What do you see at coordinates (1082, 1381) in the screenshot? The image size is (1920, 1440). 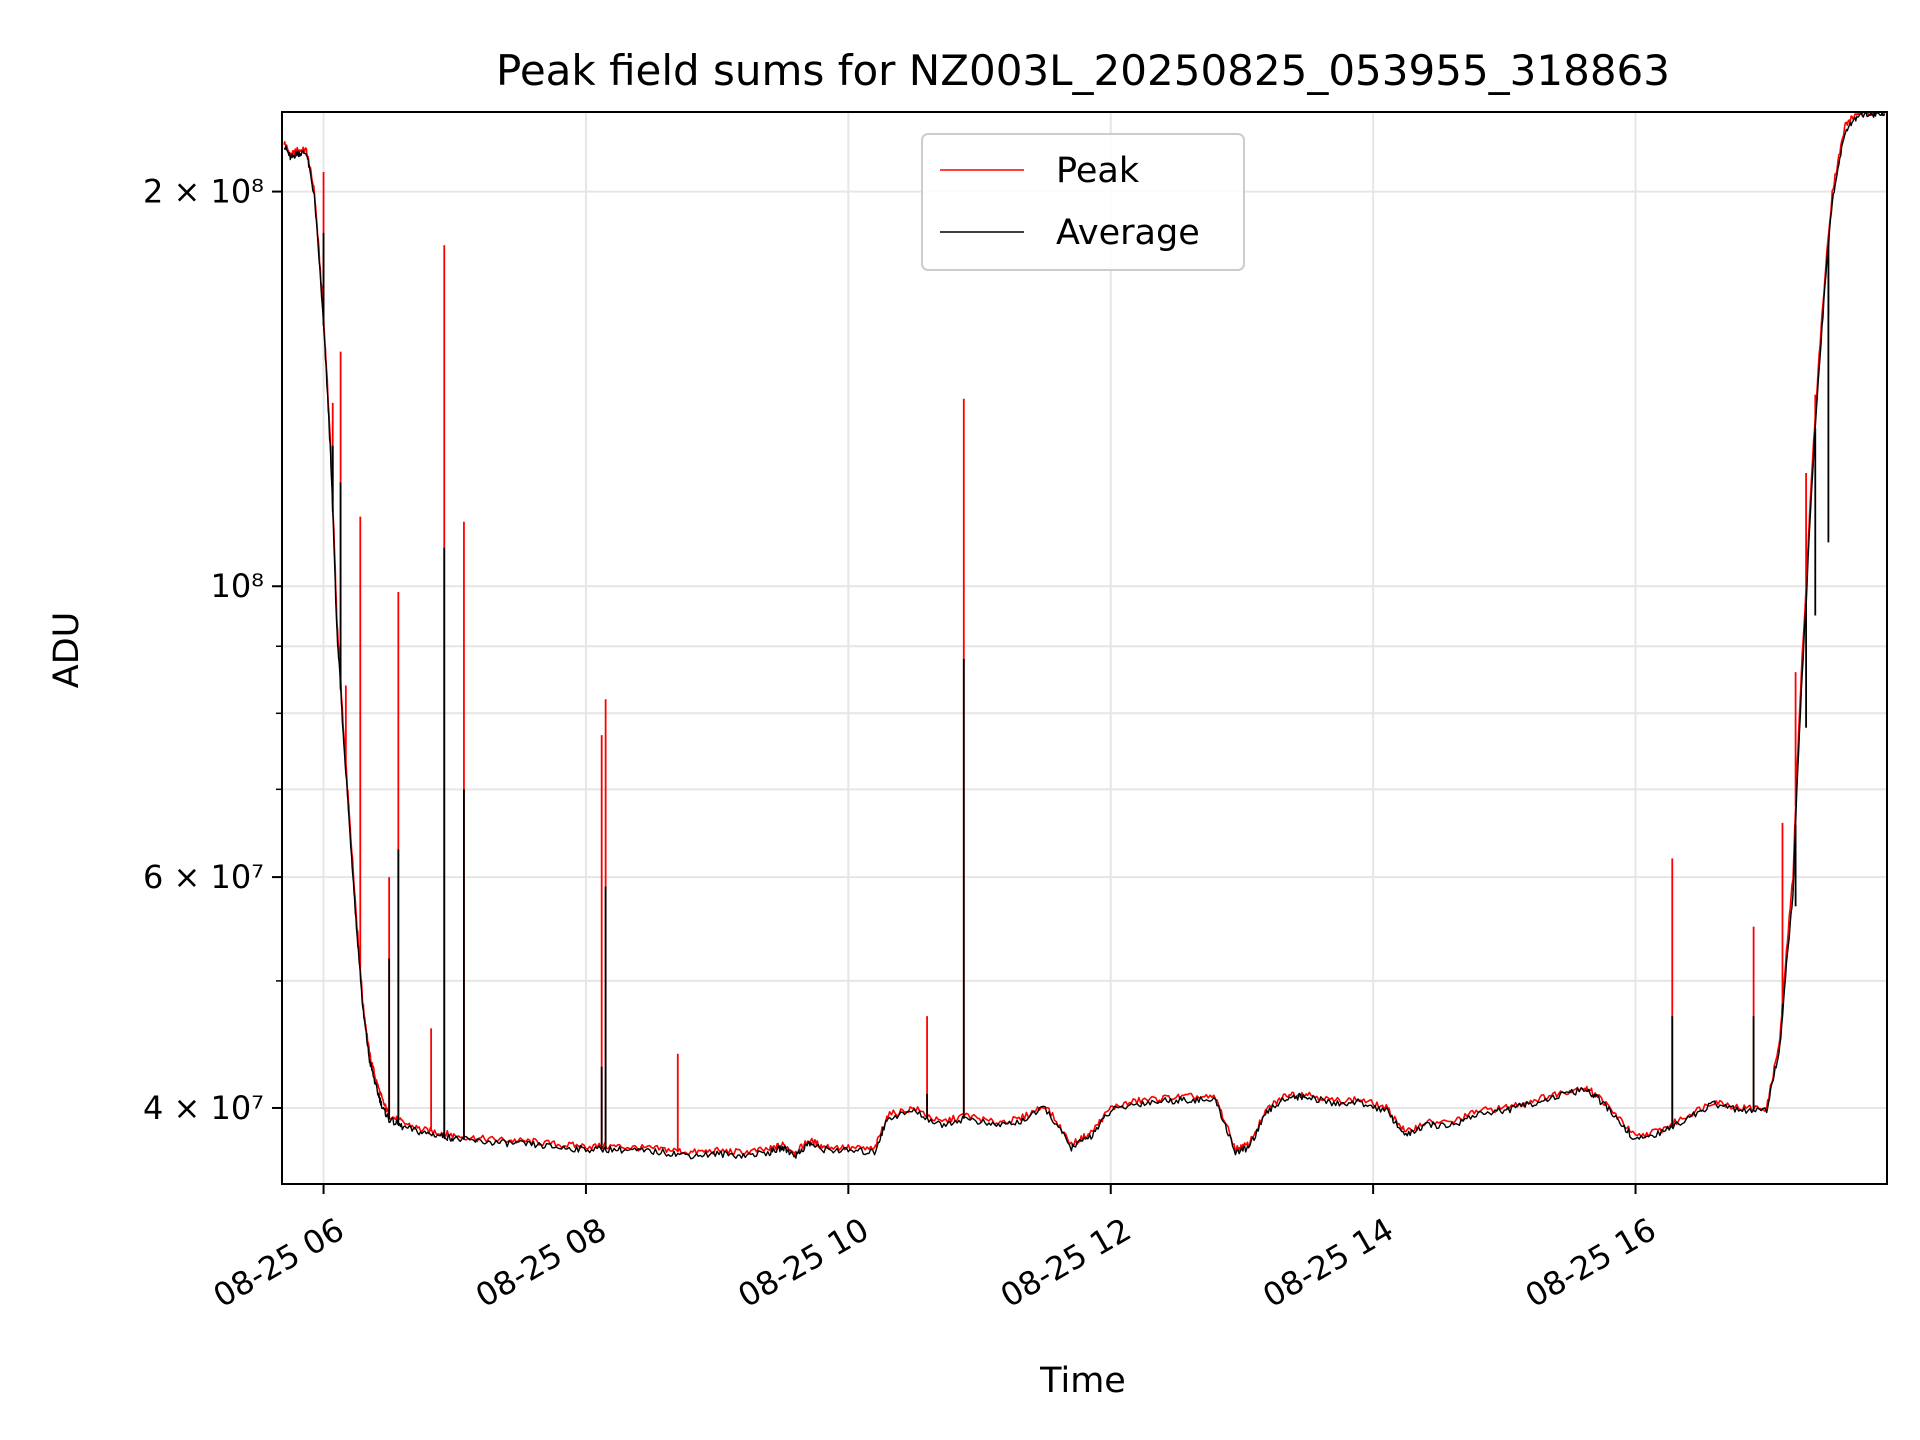 I see `x-axis-label: Time` at bounding box center [1082, 1381].